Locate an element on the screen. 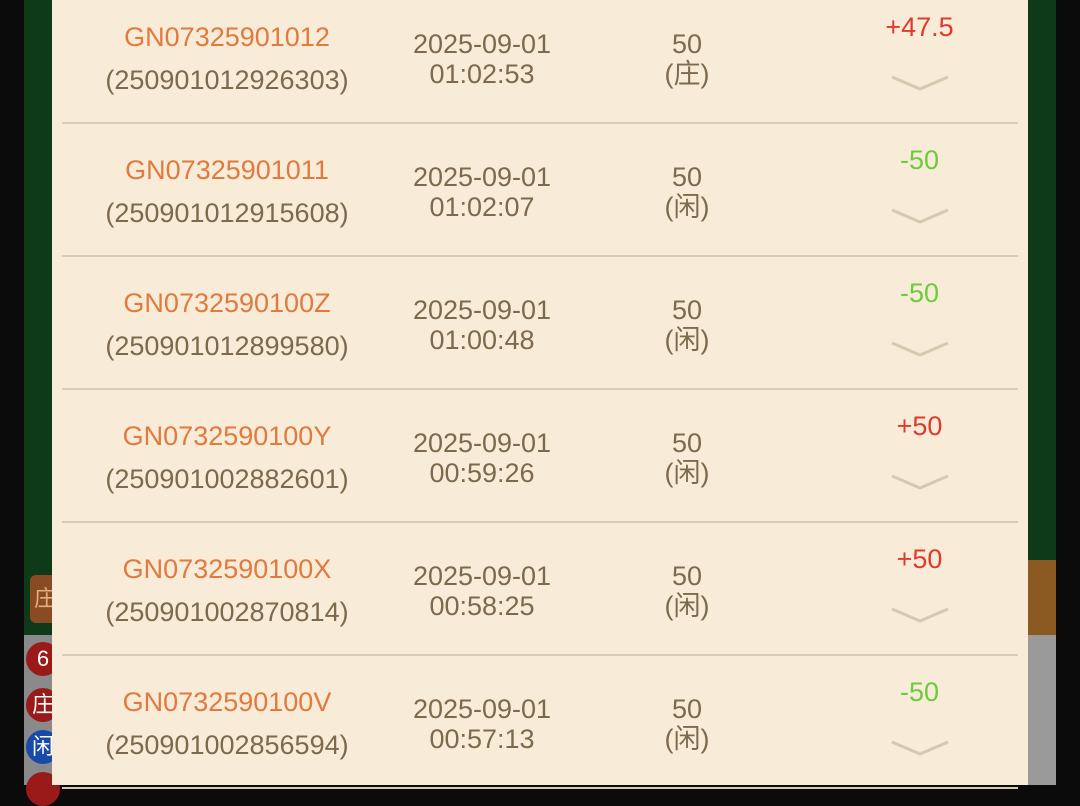 The image size is (1080, 806). game-id: GN0732590100Z is located at coordinates (227, 303).